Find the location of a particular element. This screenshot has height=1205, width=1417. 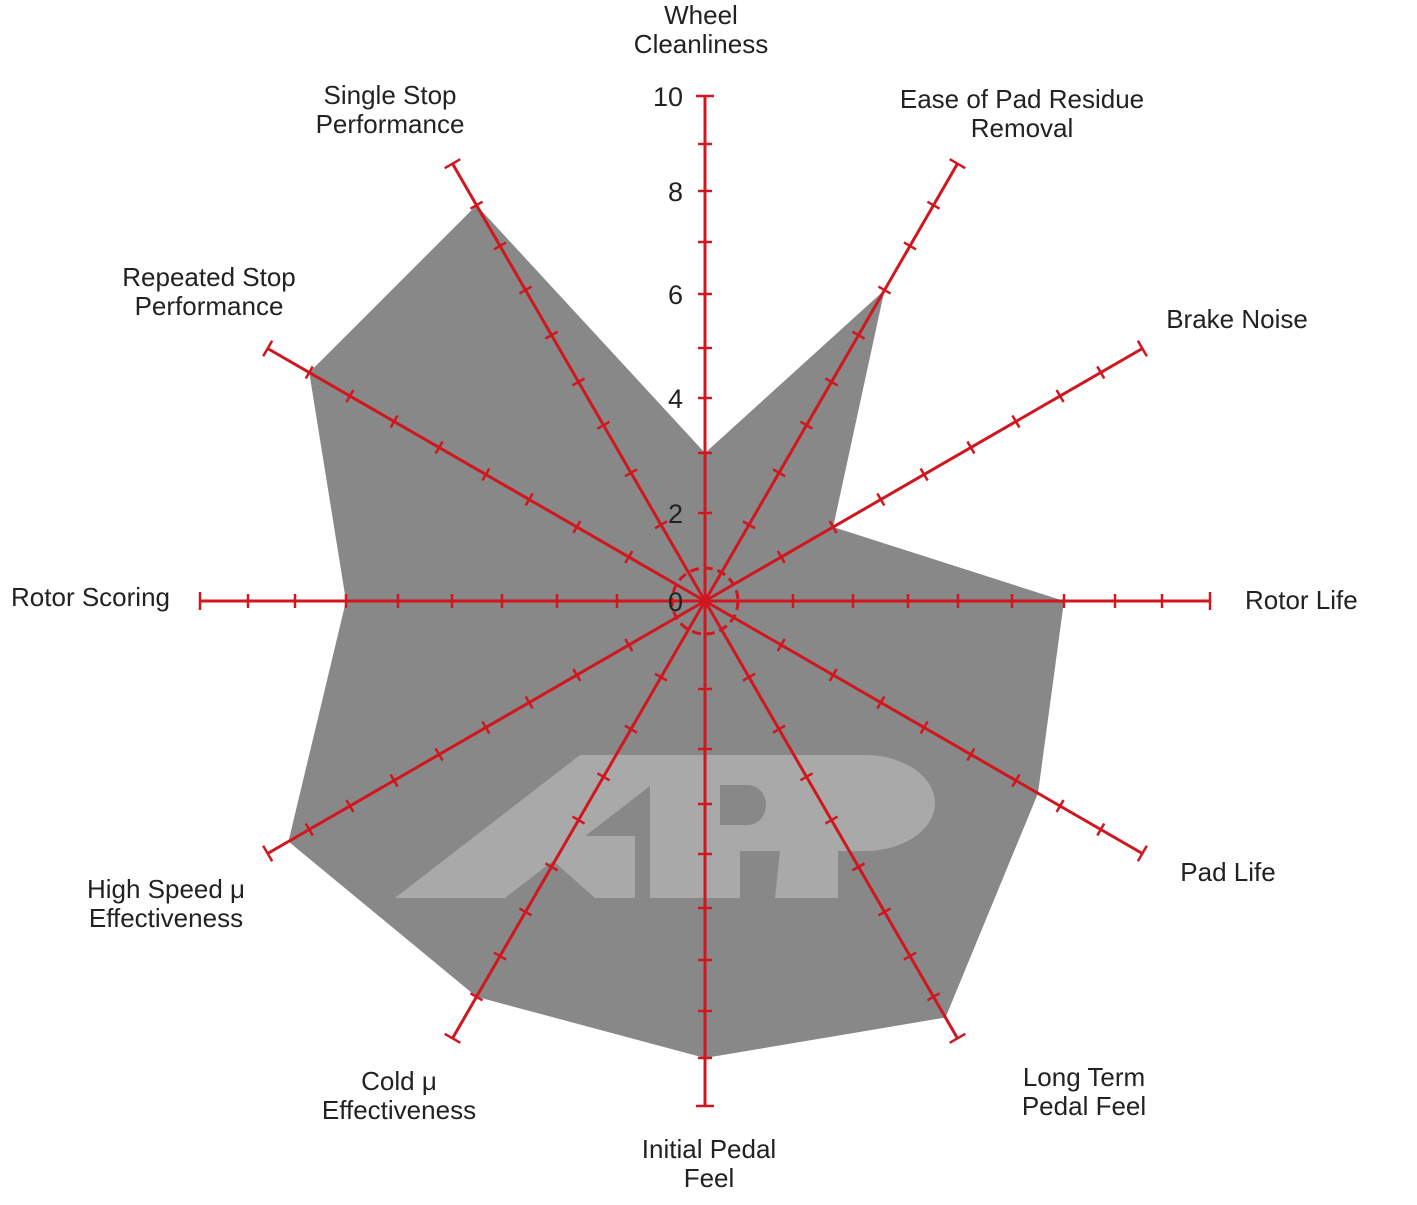

tick-label: 6 is located at coordinates (675, 295).